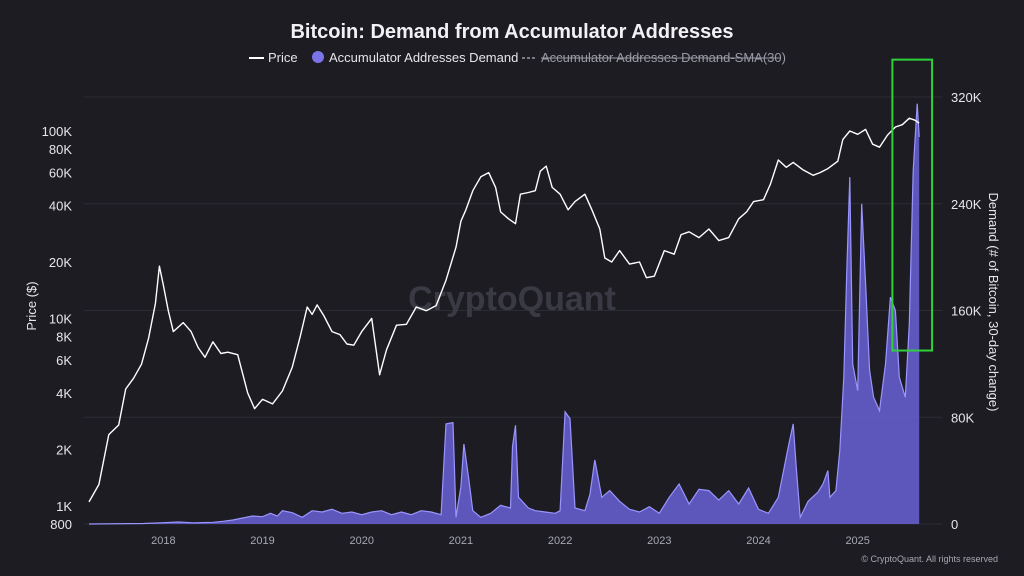  Describe the element at coordinates (510, 541) in the screenshot. I see `x-axis-ticks: 2018 2019 2020 2021 2022 2023 2024 2025` at that location.